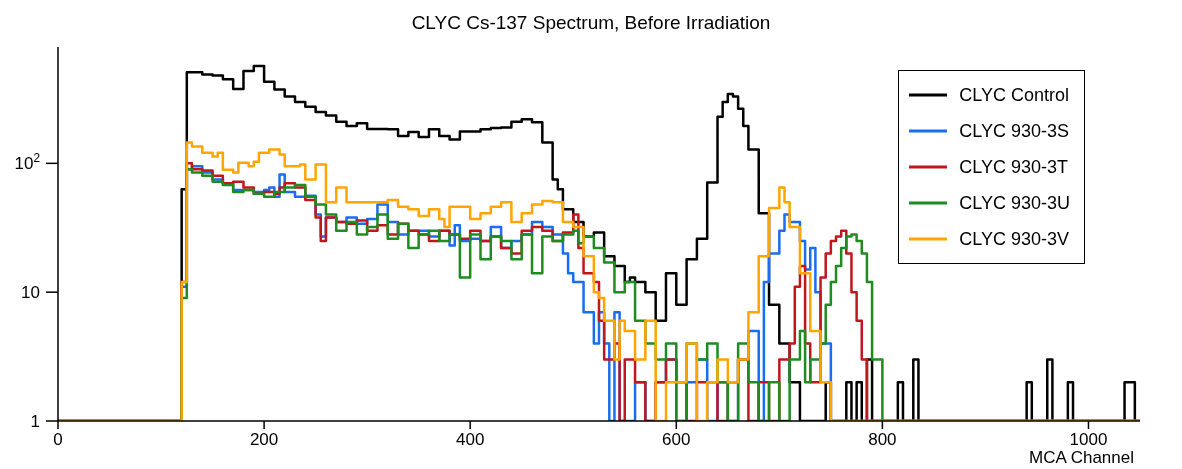 Image resolution: width=1182 pixels, height=469 pixels. I want to click on x-tick-label: 1000, so click(1088, 439).